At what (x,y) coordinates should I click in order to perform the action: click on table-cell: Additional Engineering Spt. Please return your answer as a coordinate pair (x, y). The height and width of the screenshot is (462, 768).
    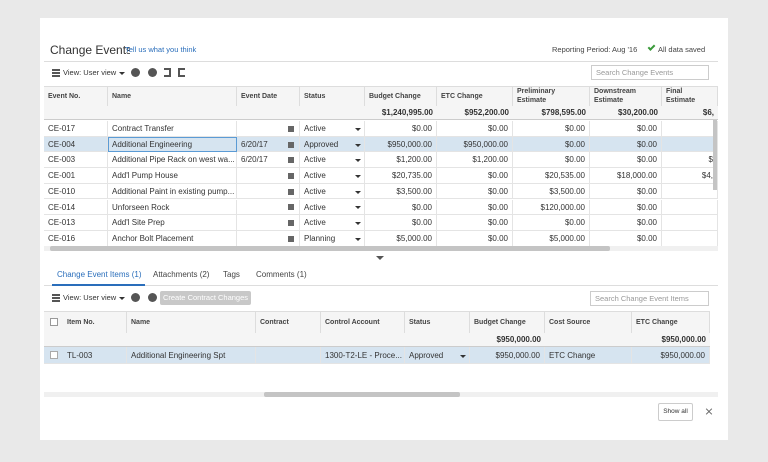
    Looking at the image, I should click on (191, 355).